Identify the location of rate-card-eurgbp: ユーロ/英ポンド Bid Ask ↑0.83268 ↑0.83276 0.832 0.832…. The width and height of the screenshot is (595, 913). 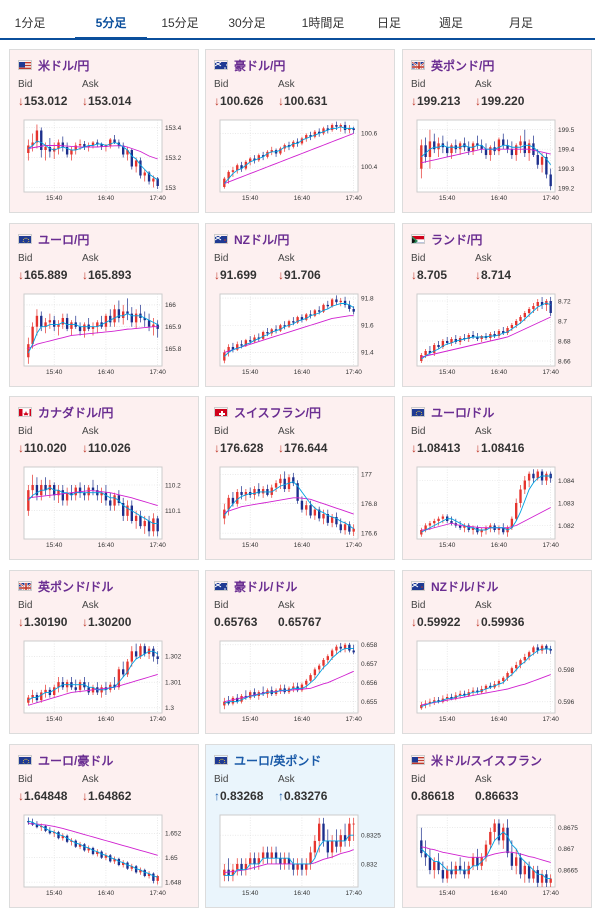
(300, 826).